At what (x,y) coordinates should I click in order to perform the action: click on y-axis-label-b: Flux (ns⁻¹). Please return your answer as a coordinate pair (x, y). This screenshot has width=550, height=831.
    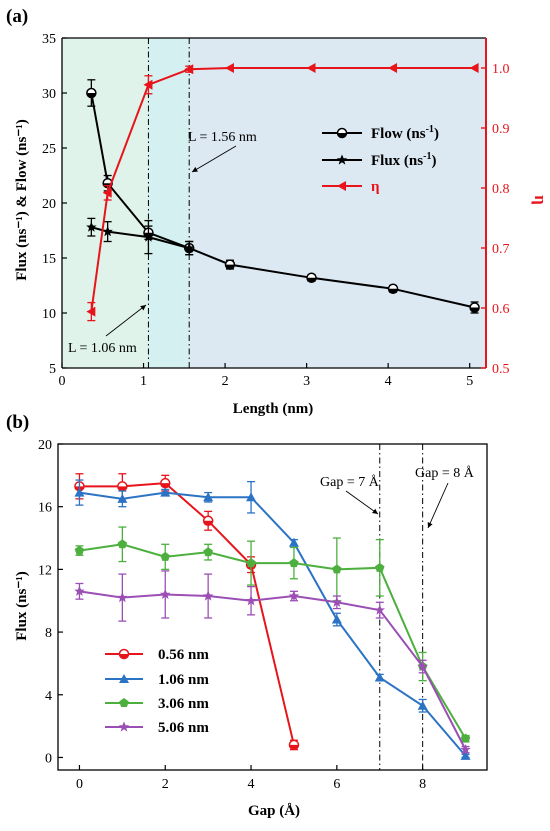
    Looking at the image, I should click on (22, 606).